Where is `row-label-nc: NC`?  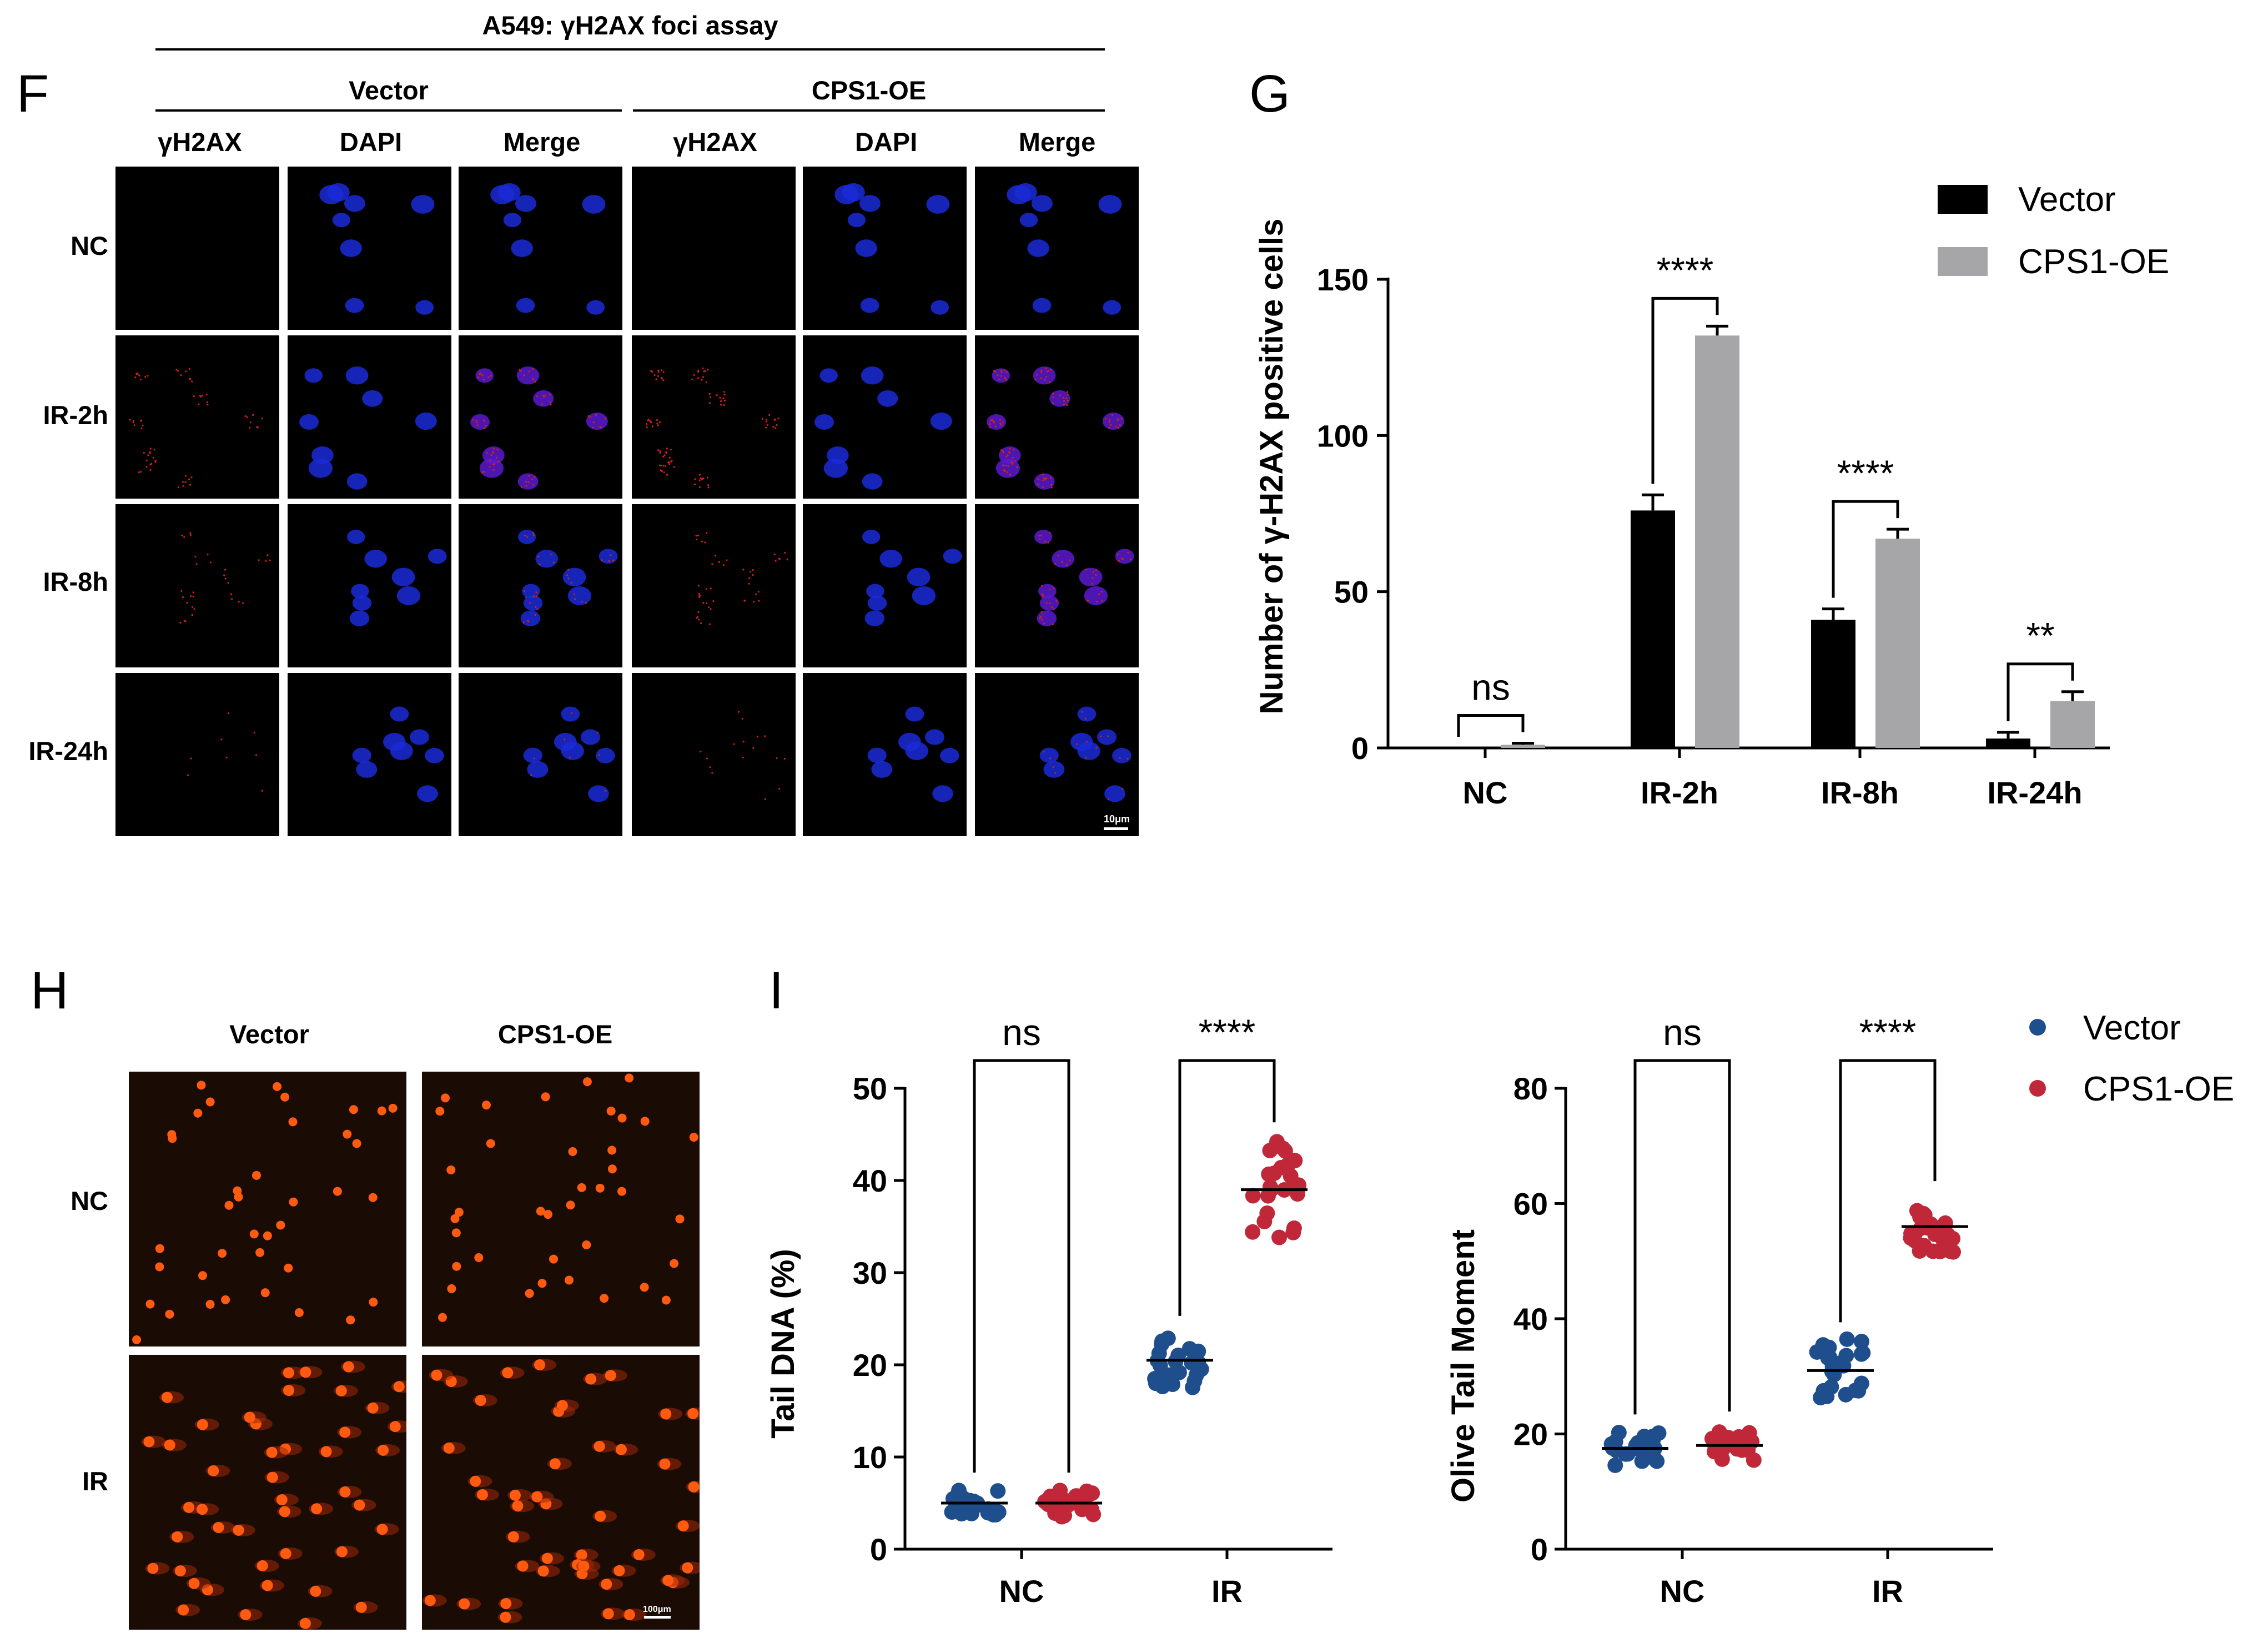
row-label-nc: NC is located at coordinates (89, 246).